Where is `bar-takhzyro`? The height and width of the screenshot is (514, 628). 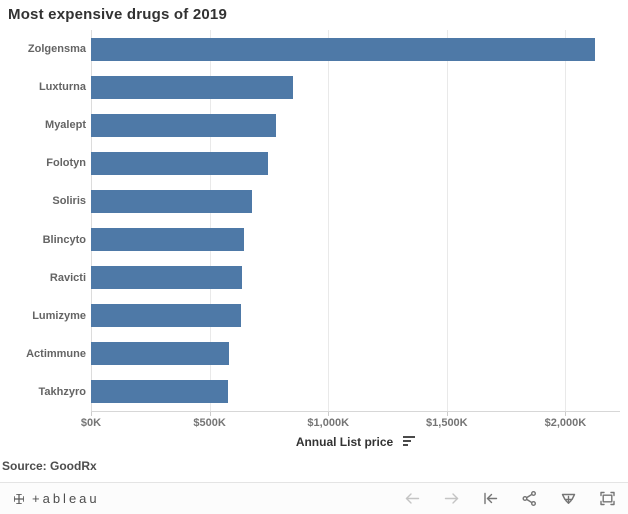
bar-takhzyro is located at coordinates (160, 392).